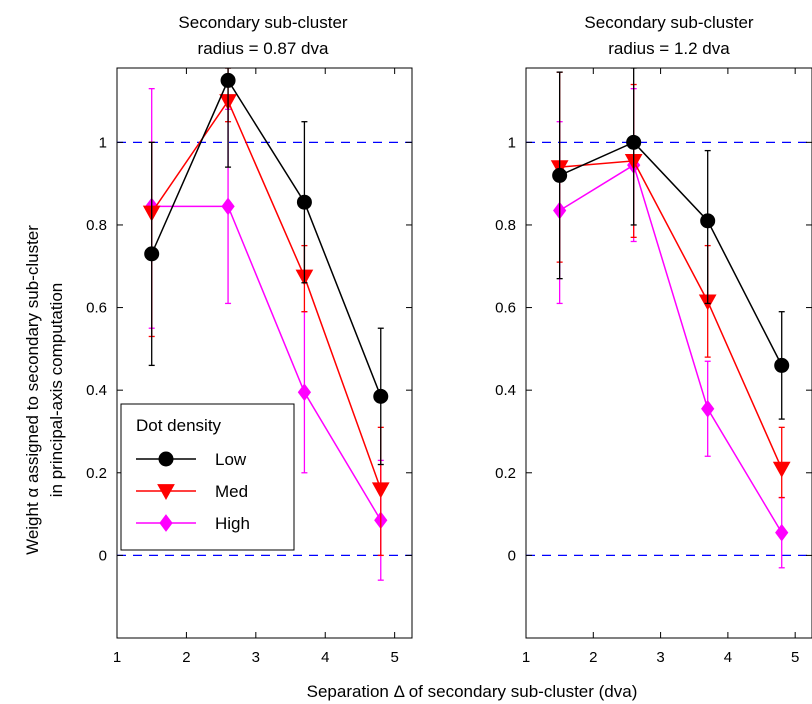  I want to click on panel-left-x-tick-label: 5, so click(394, 657).